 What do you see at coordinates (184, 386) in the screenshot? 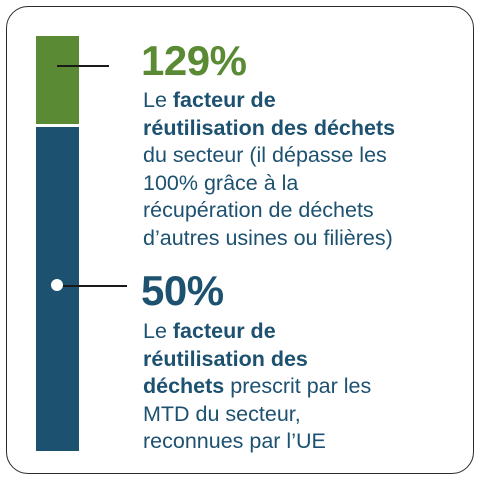
I see `description-bold-text: déchets` at bounding box center [184, 386].